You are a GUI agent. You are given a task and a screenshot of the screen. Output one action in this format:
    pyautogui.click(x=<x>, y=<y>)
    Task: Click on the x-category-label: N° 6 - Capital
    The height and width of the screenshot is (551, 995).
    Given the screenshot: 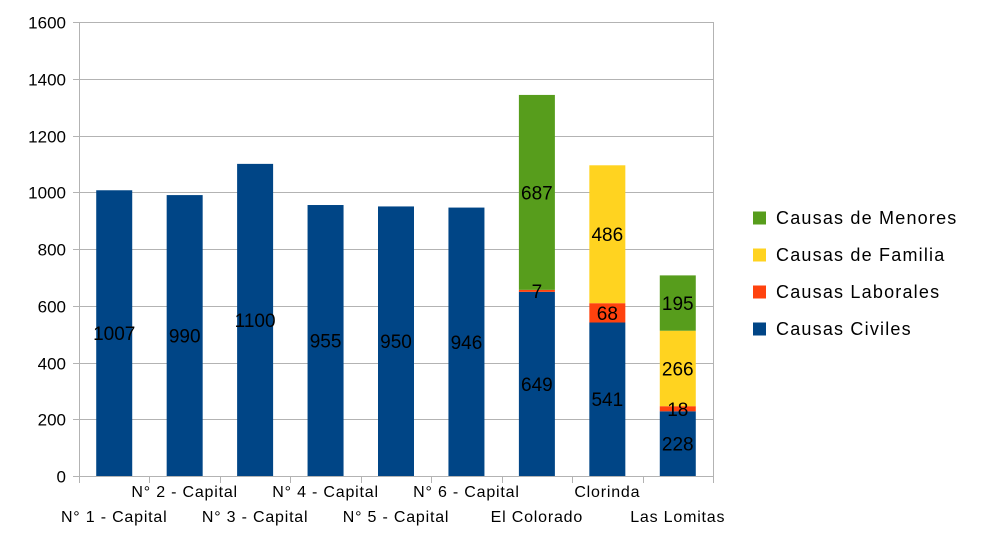 What is the action you would take?
    pyautogui.click(x=466, y=492)
    